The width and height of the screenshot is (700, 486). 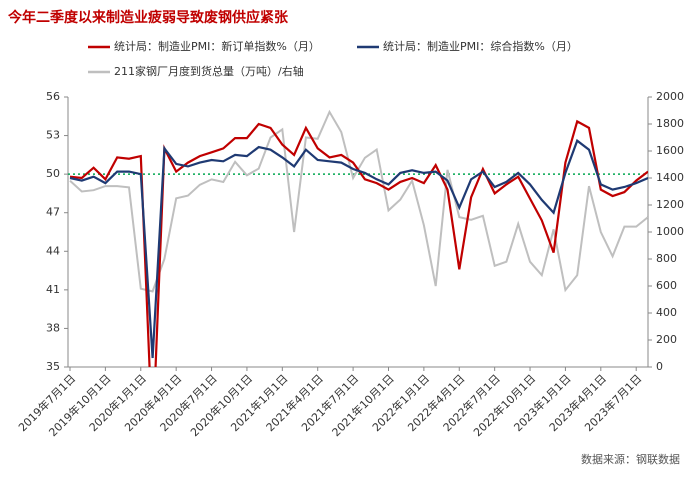 I want to click on chart-title: 今年二季度以来制造业疲弱导致废钢供应紧张, so click(x=148, y=17).